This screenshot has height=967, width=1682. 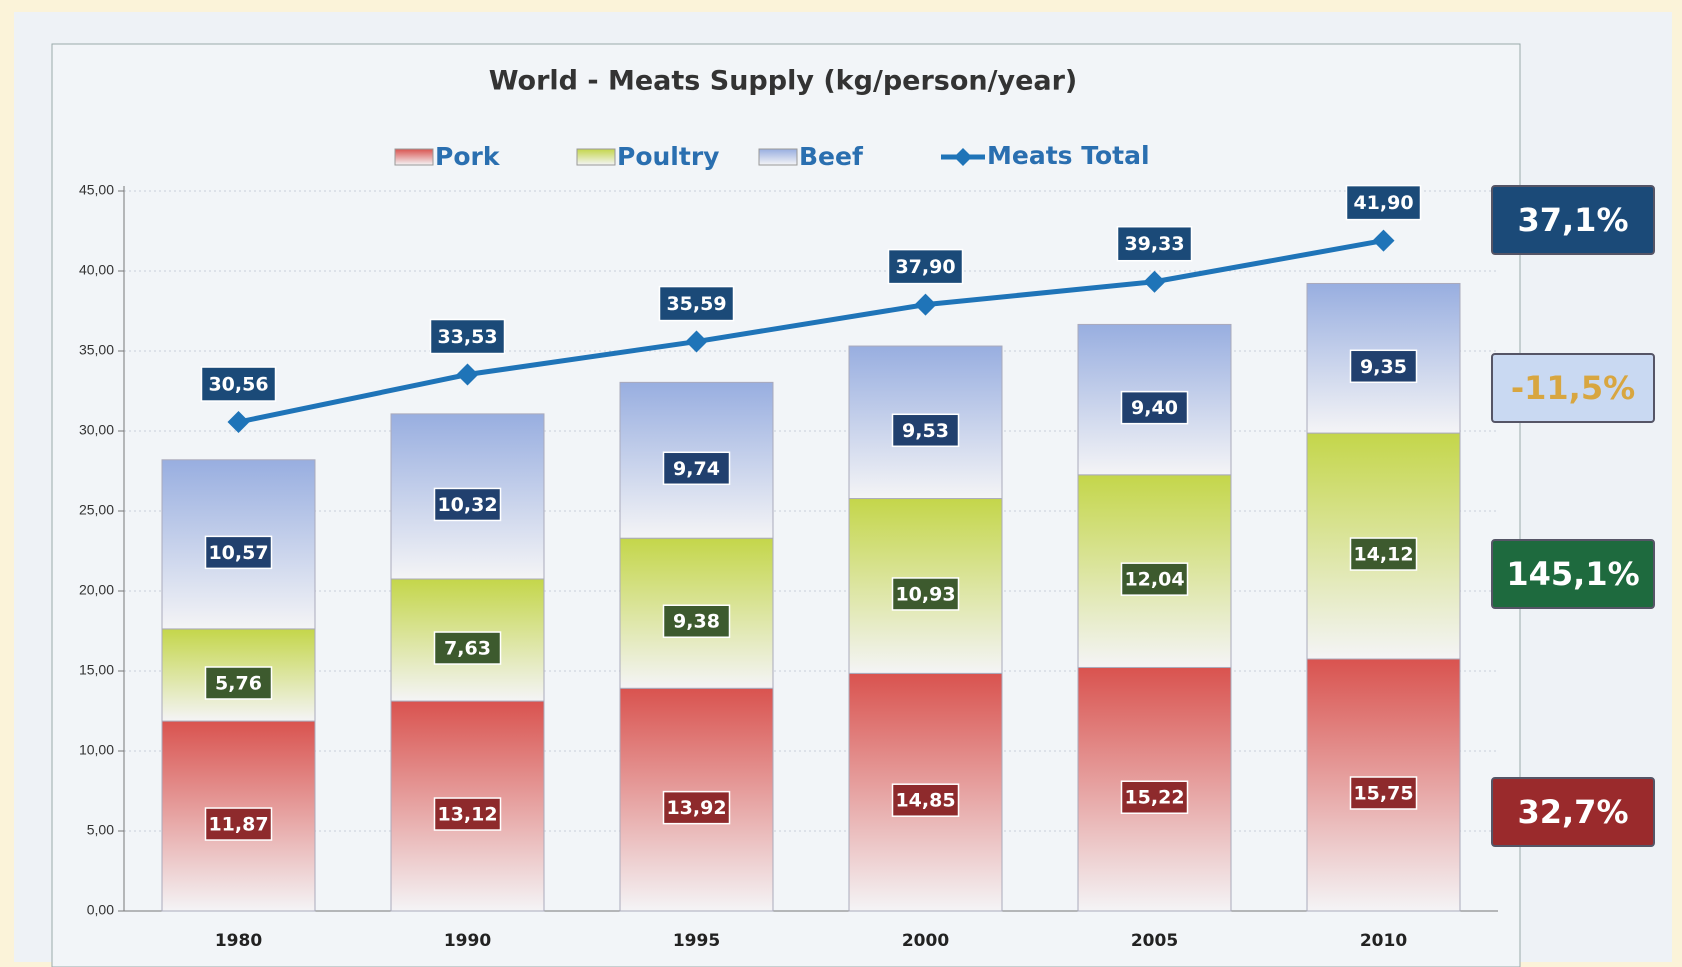 I want to click on data-label: 9,38, so click(x=696, y=622).